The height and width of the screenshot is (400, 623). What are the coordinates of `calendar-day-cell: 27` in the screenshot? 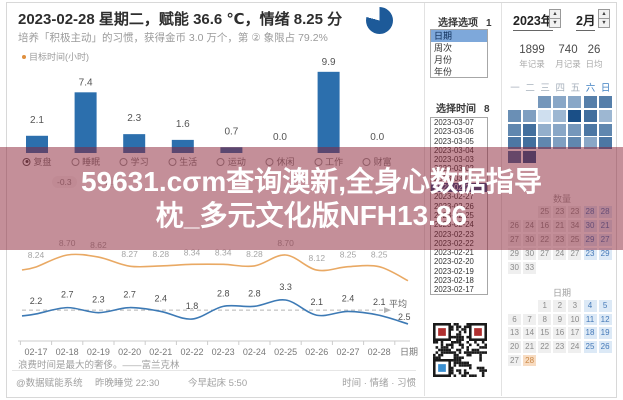 It's located at (514, 360).